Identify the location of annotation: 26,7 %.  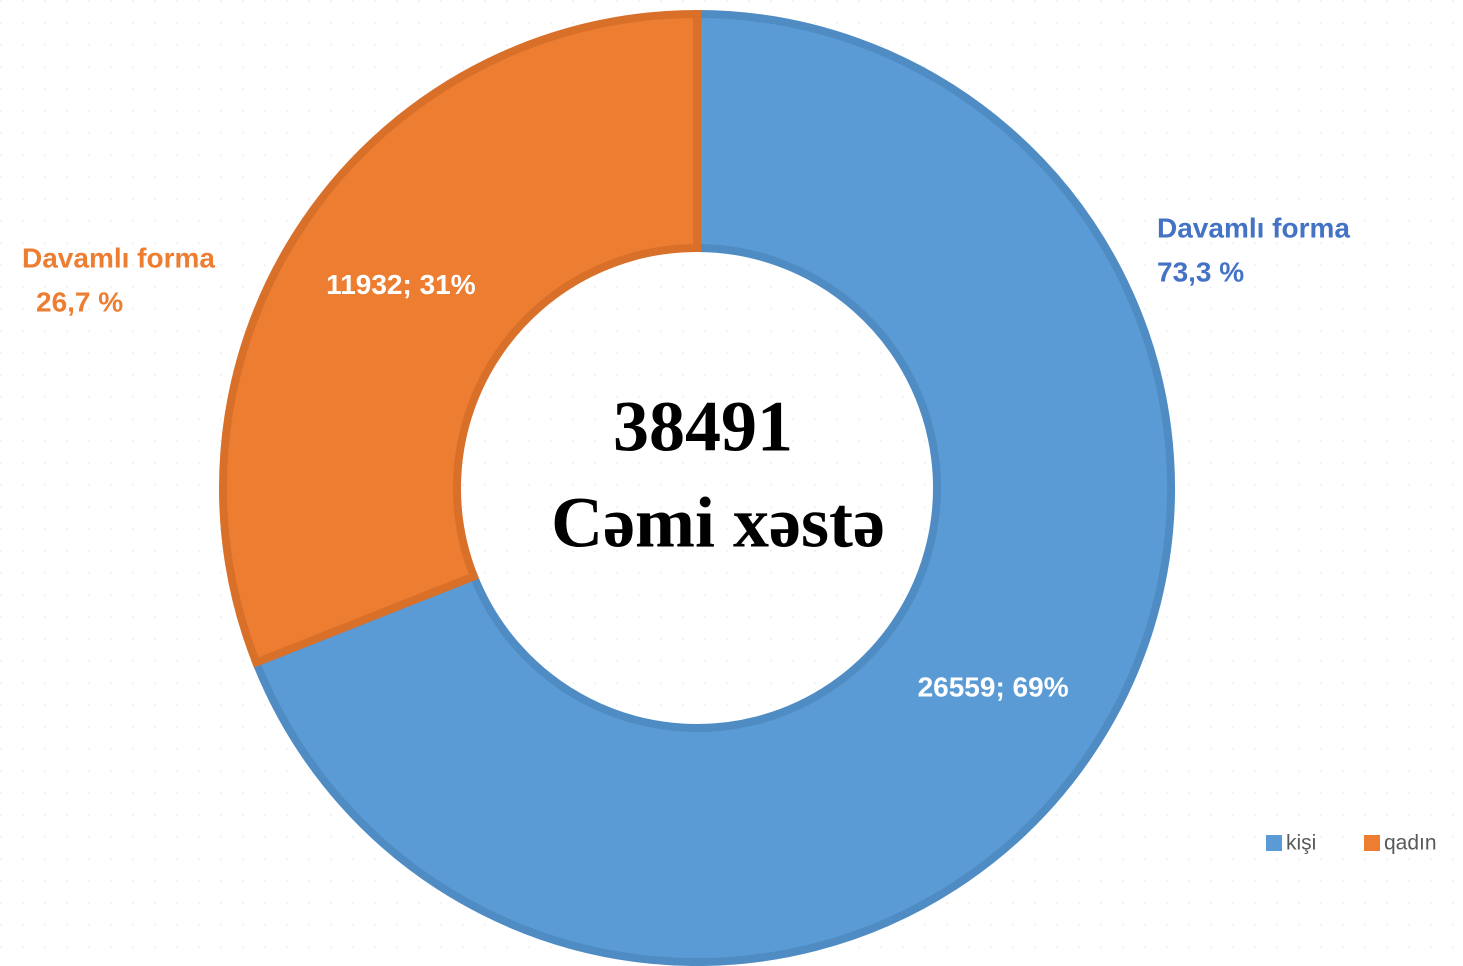
(79, 301).